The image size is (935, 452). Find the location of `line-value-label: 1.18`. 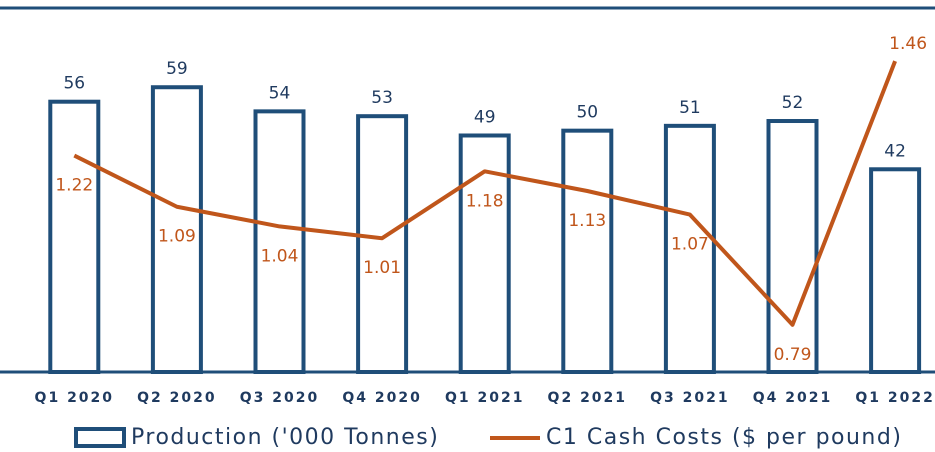

line-value-label: 1.18 is located at coordinates (485, 201).